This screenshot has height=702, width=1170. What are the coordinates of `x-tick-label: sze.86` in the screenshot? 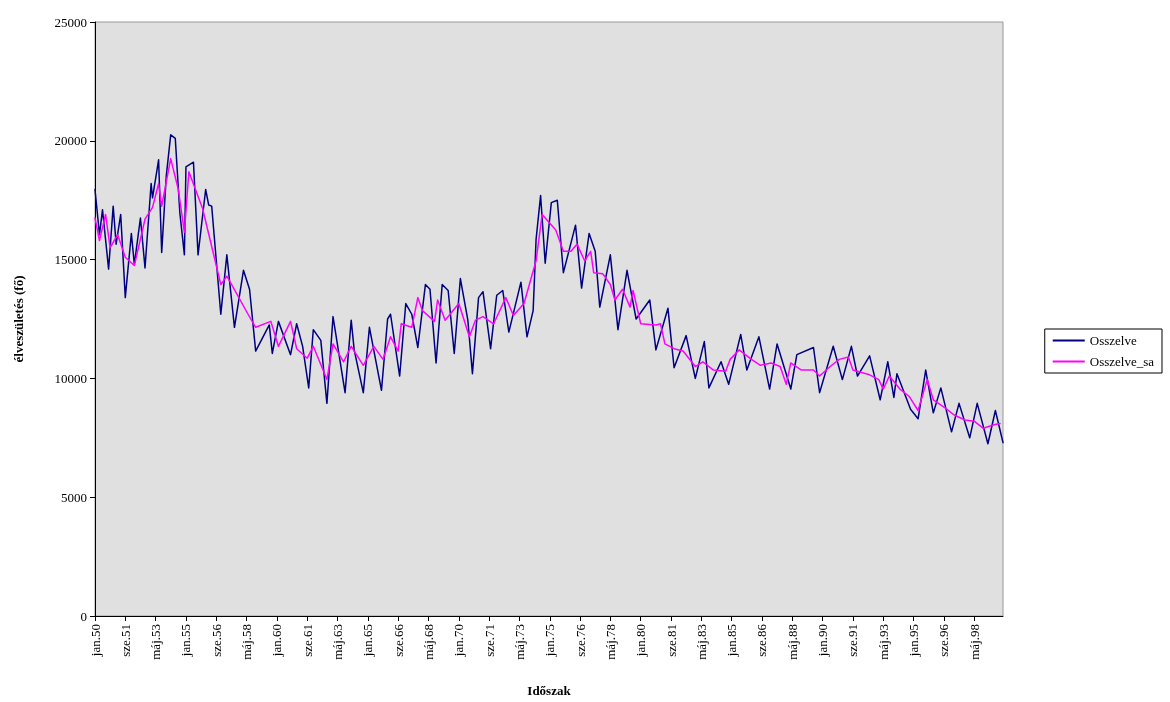 It's located at (762, 640).